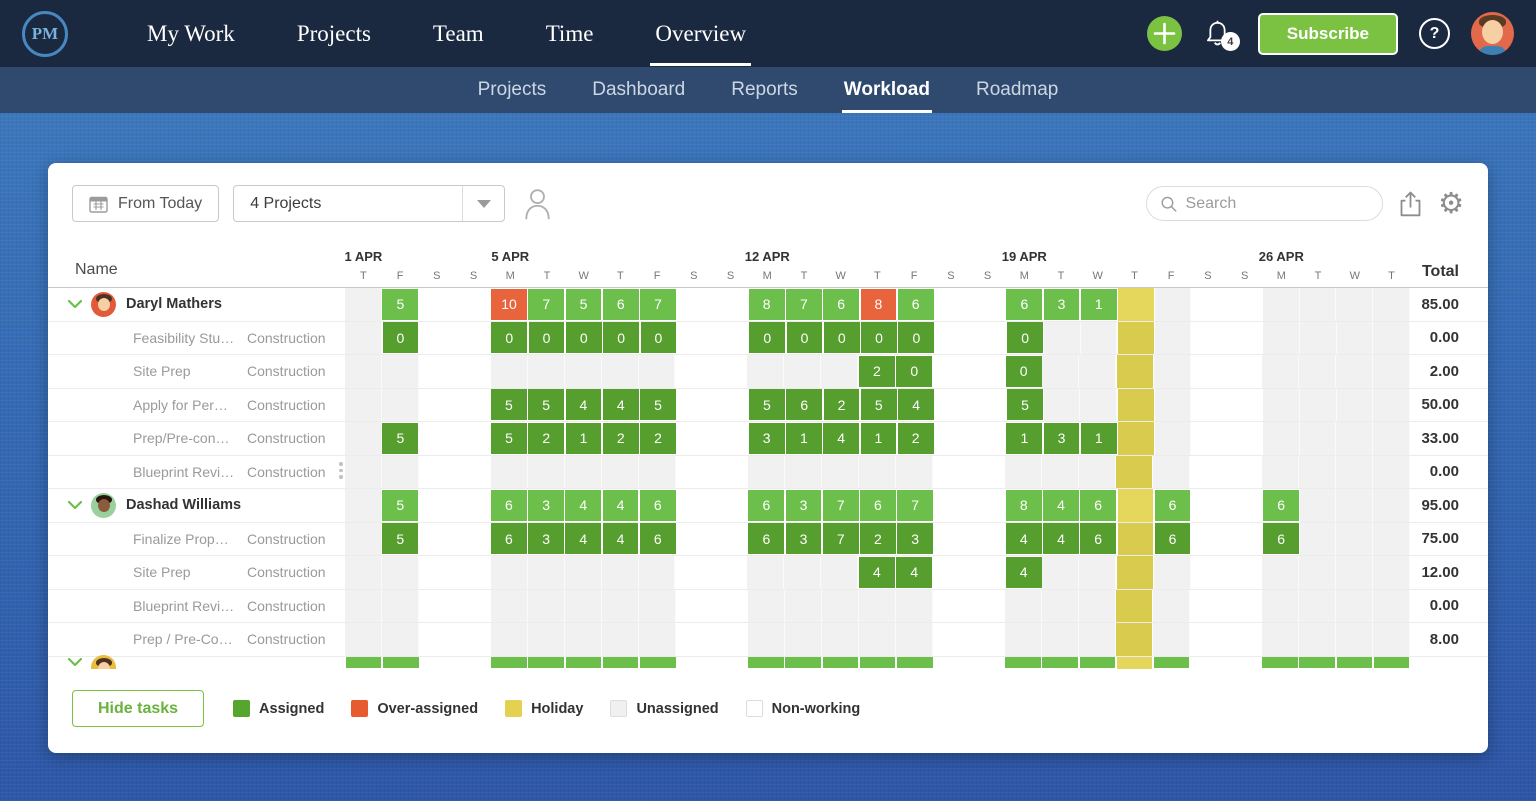  What do you see at coordinates (196, 505) in the screenshot?
I see `row-name-cell: Dashad Williams` at bounding box center [196, 505].